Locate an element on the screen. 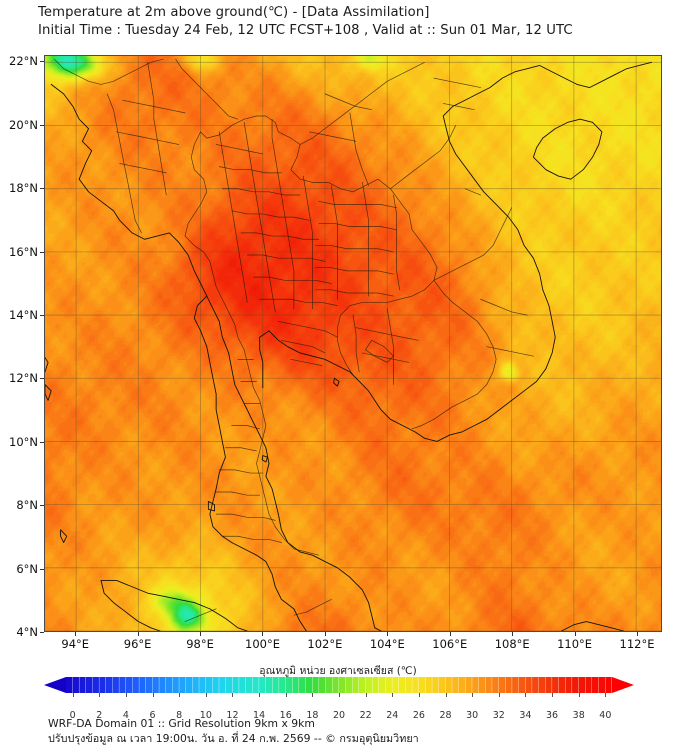 This screenshot has height=756, width=676. colorbar-title: อุณหภูมิ หน่วย องศาเซลเซียส (℃) is located at coordinates (338, 671).